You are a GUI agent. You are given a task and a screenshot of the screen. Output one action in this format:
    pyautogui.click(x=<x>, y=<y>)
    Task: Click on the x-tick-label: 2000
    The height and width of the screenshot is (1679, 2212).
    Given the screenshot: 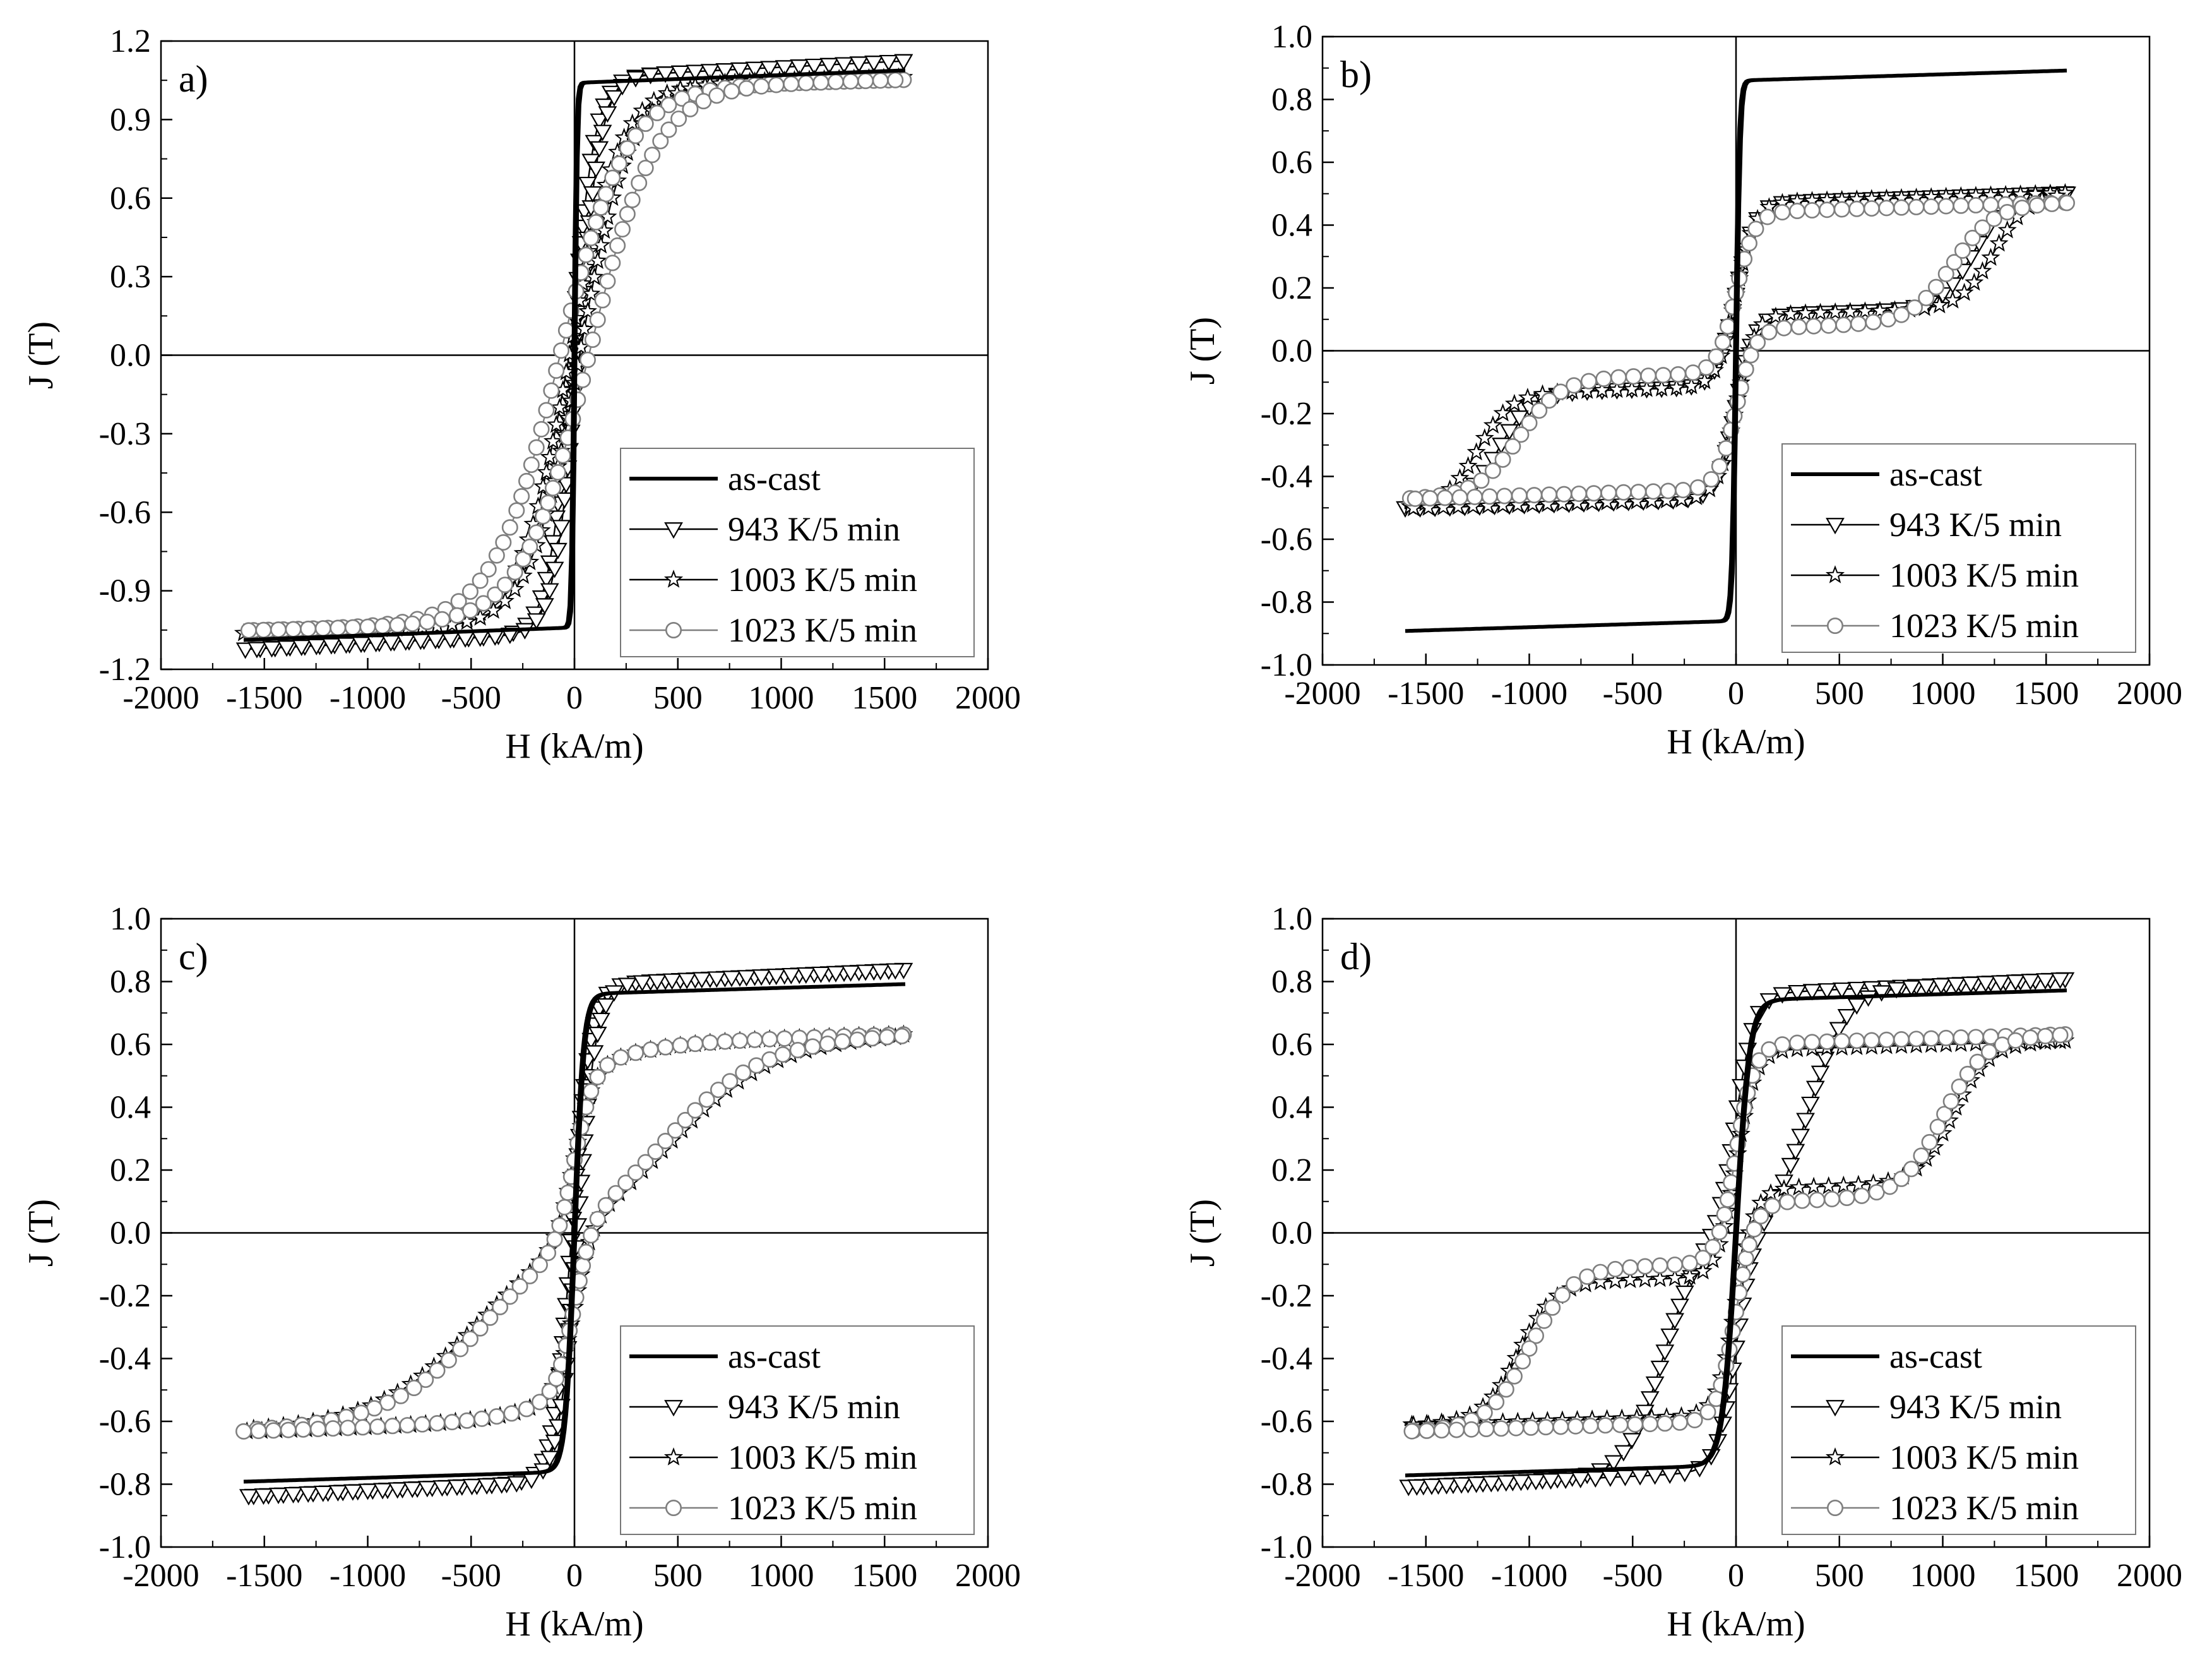 What is the action you would take?
    pyautogui.click(x=988, y=698)
    